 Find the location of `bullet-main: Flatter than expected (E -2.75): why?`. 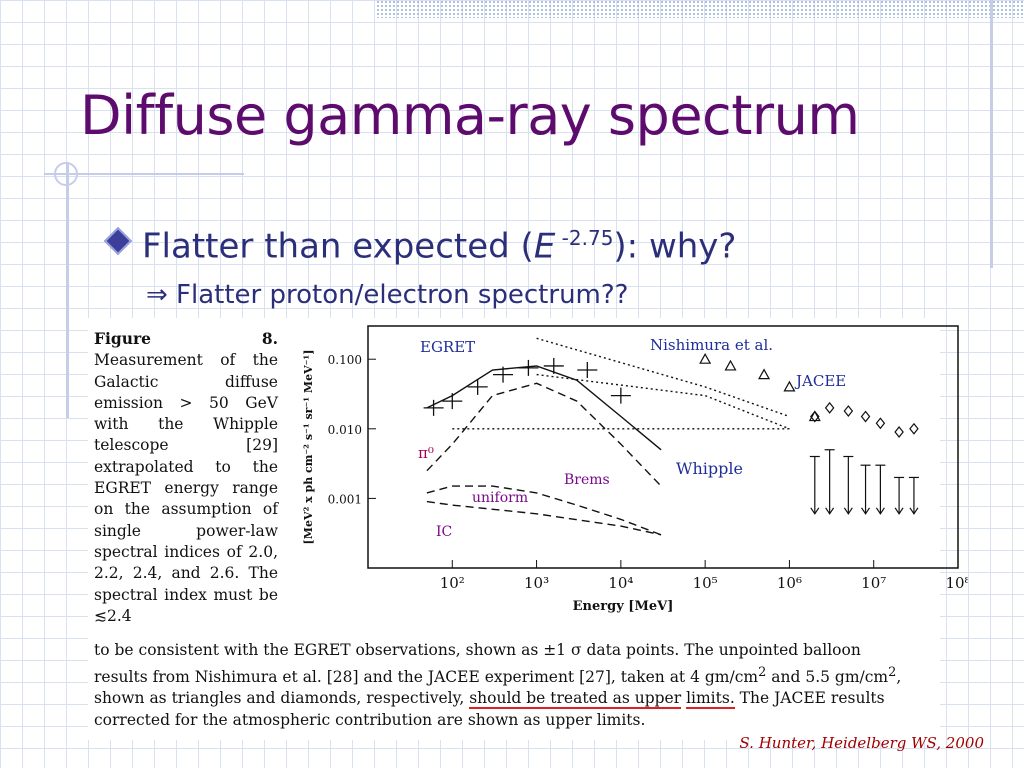

bullet-main: Flatter than expected (E -2.75): why? is located at coordinates (420, 246).